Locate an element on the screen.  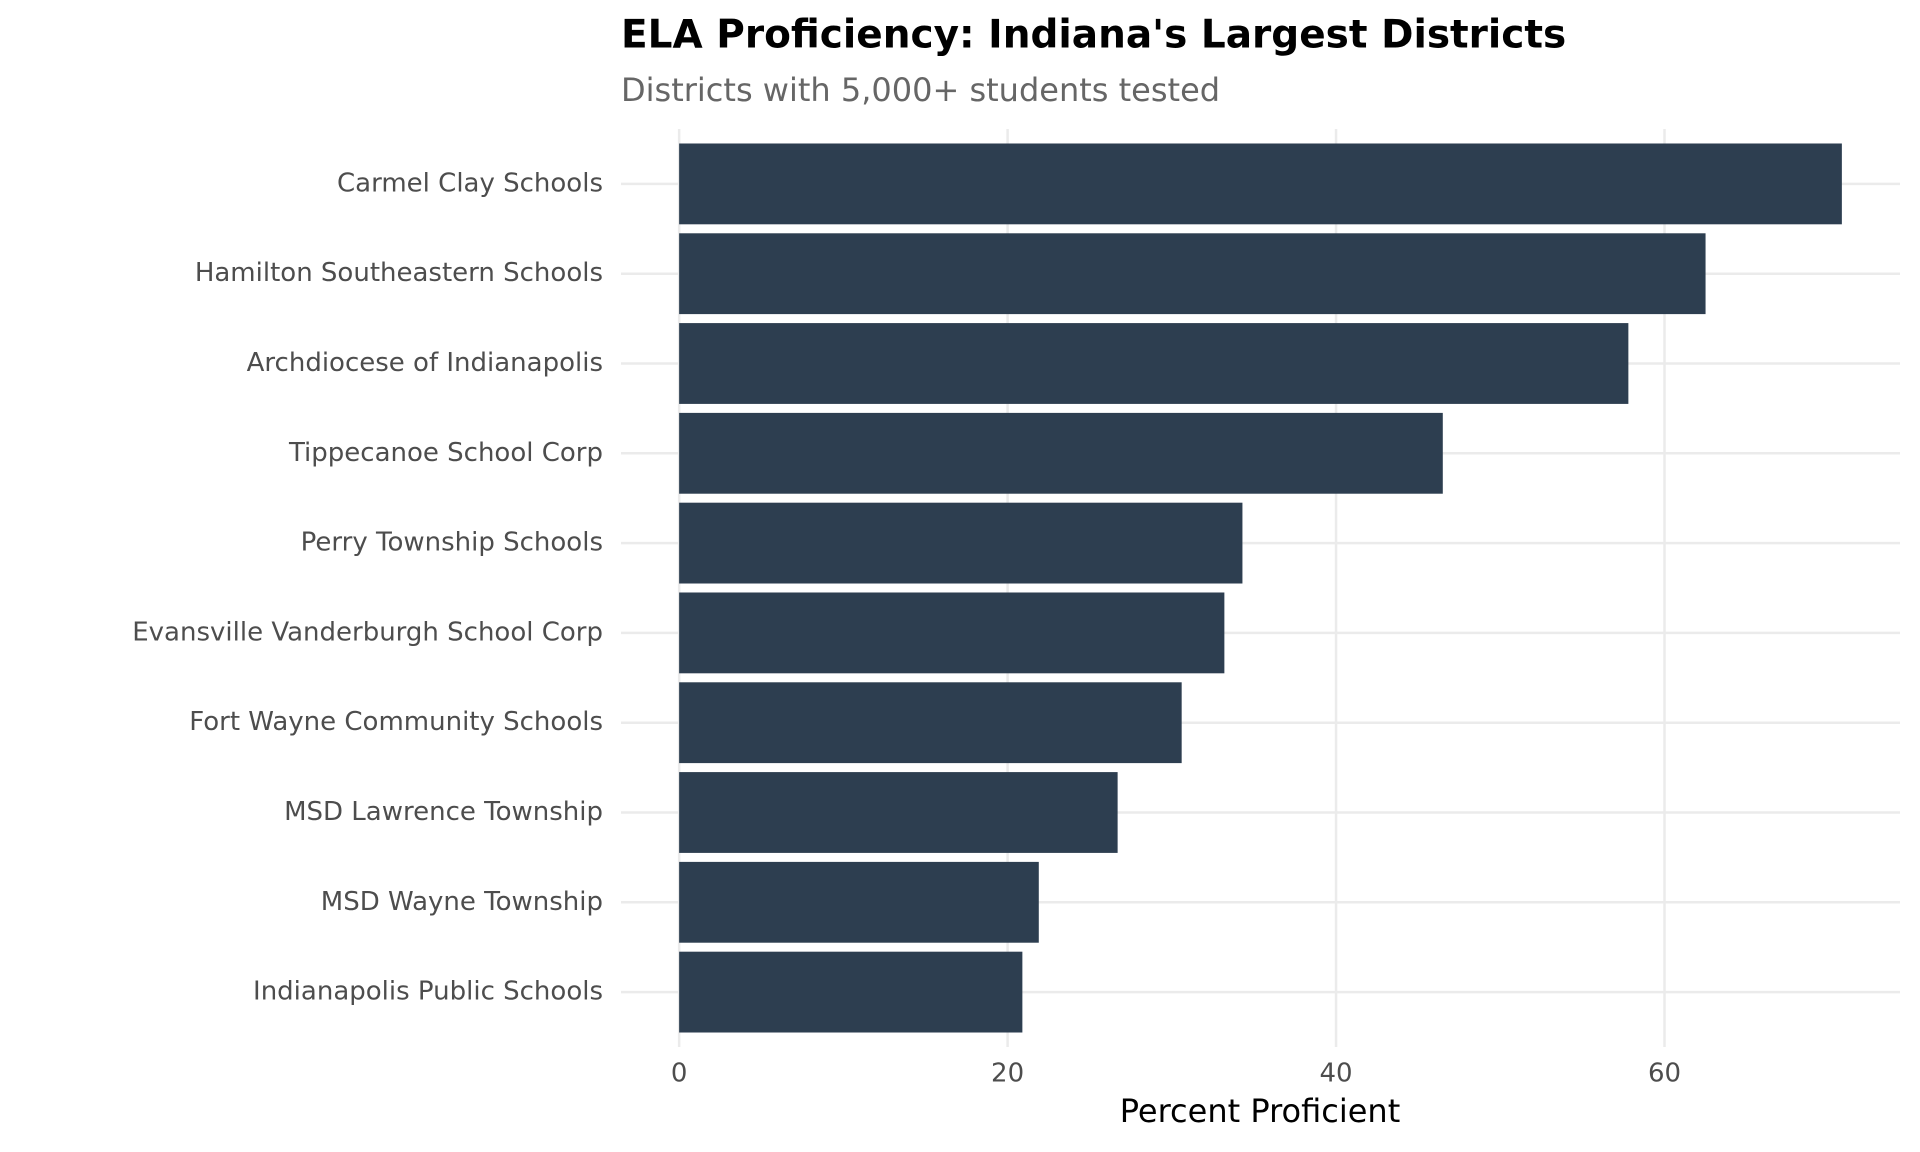
y-tick-label: Tippecanoe School Corp is located at coordinates (445, 453).